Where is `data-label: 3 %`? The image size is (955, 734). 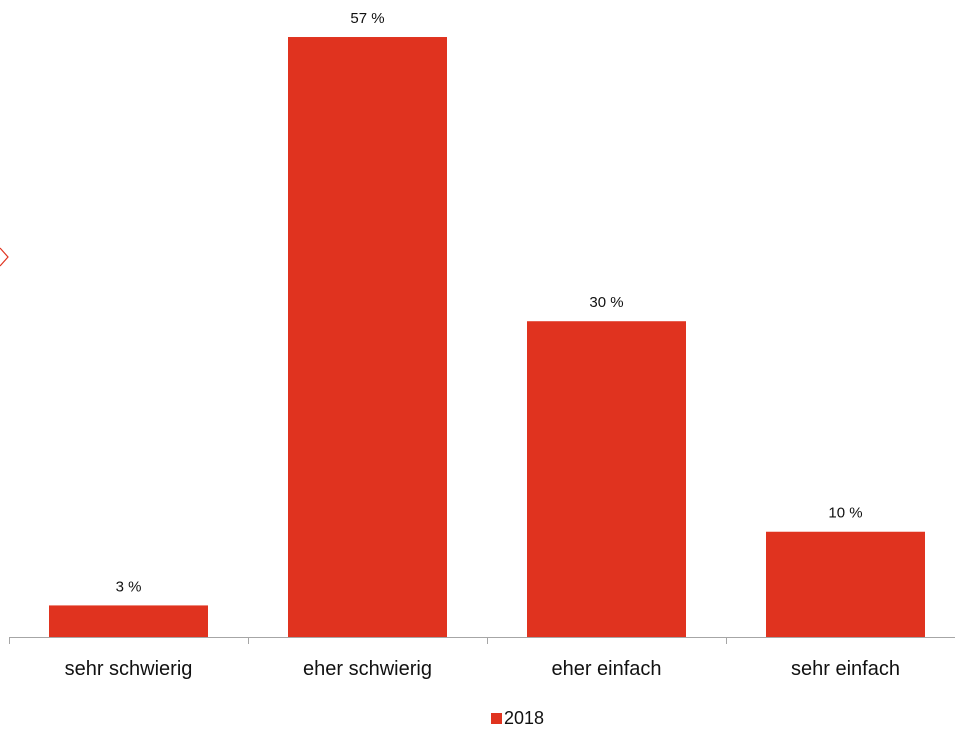 data-label: 3 % is located at coordinates (129, 586).